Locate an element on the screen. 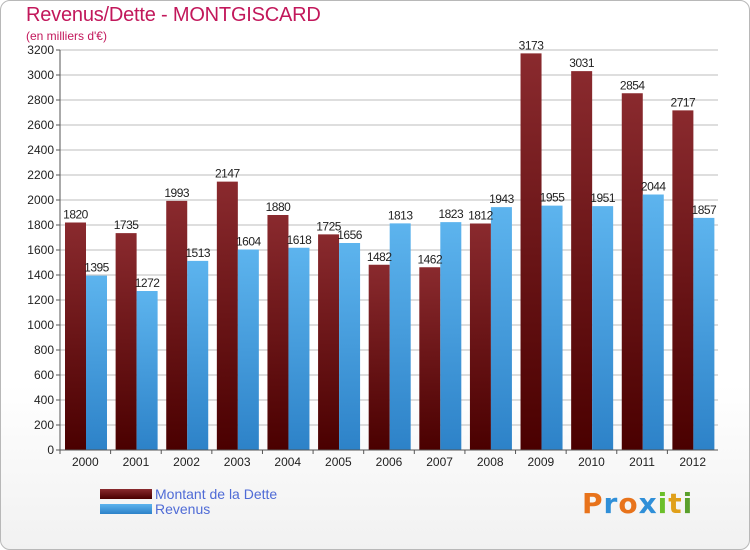 This screenshot has width=750, height=550. data-label-debt: 2147 is located at coordinates (228, 174).